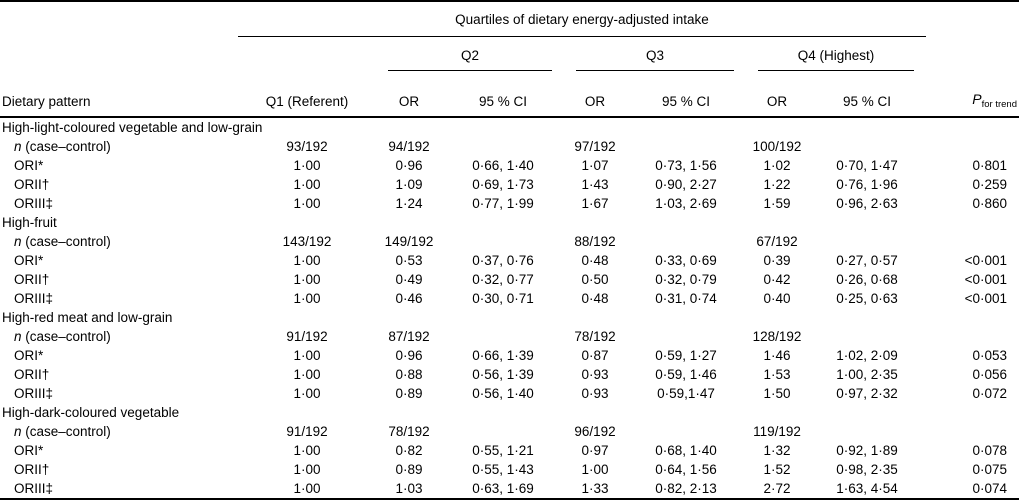  What do you see at coordinates (867, 184) in the screenshot?
I see `cell-q4-ci: 0·76, 1·96` at bounding box center [867, 184].